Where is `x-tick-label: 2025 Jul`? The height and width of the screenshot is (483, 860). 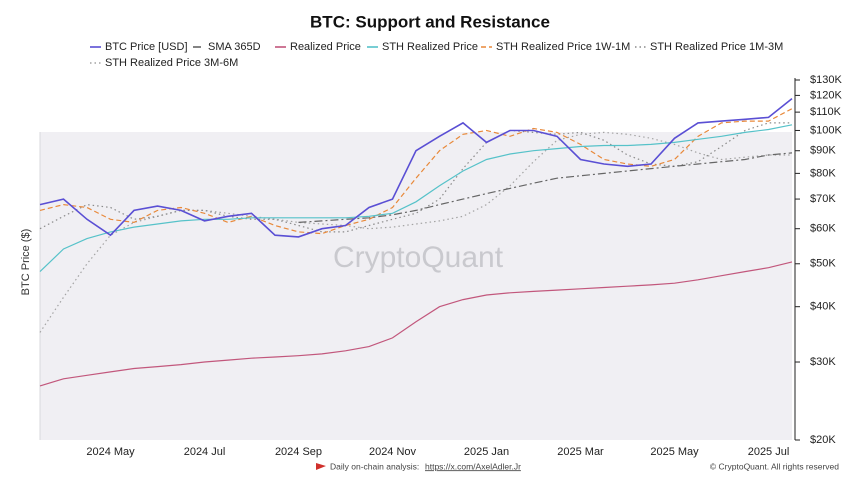
x-tick-label: 2025 Jul is located at coordinates (769, 452).